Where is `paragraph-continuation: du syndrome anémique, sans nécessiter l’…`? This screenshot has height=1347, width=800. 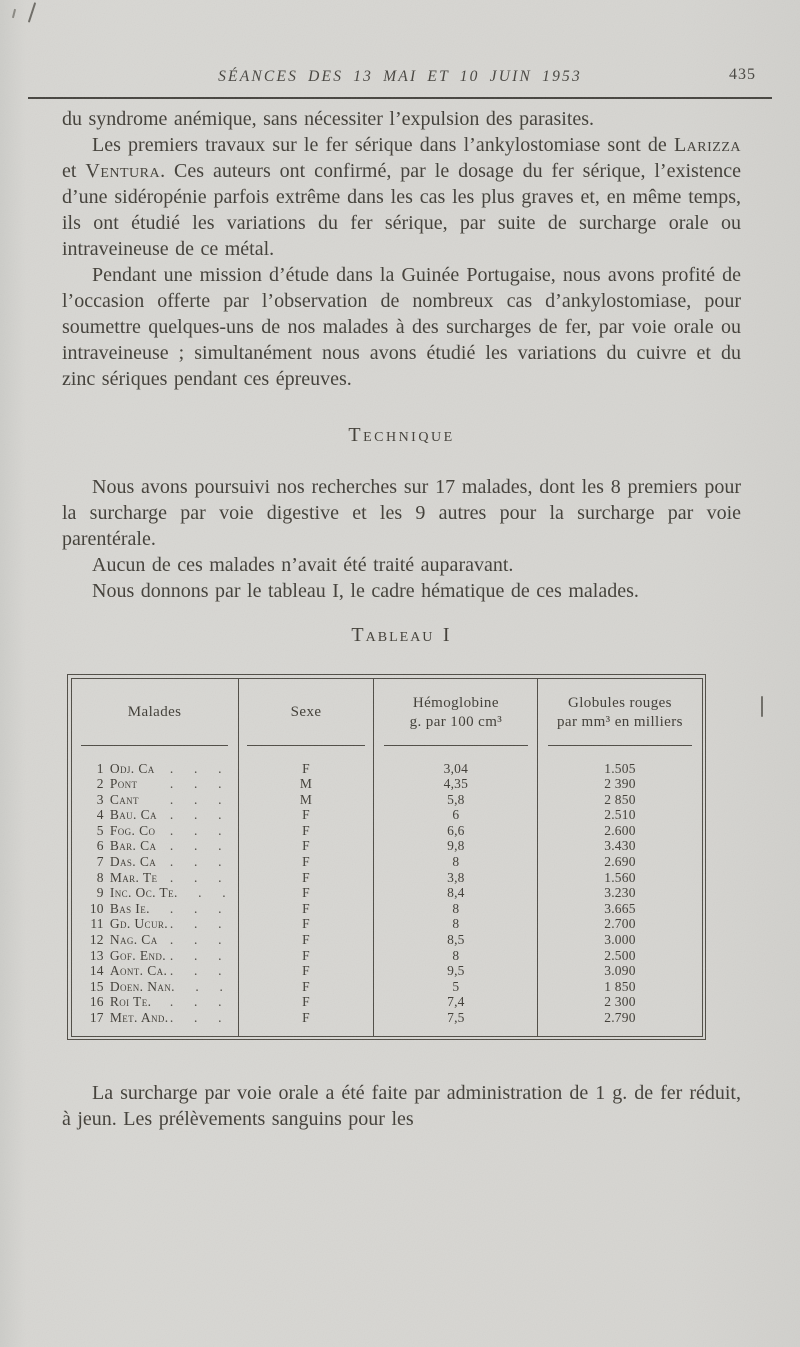
paragraph-continuation: du syndrome anémique, sans nécessiter l’… is located at coordinates (328, 119).